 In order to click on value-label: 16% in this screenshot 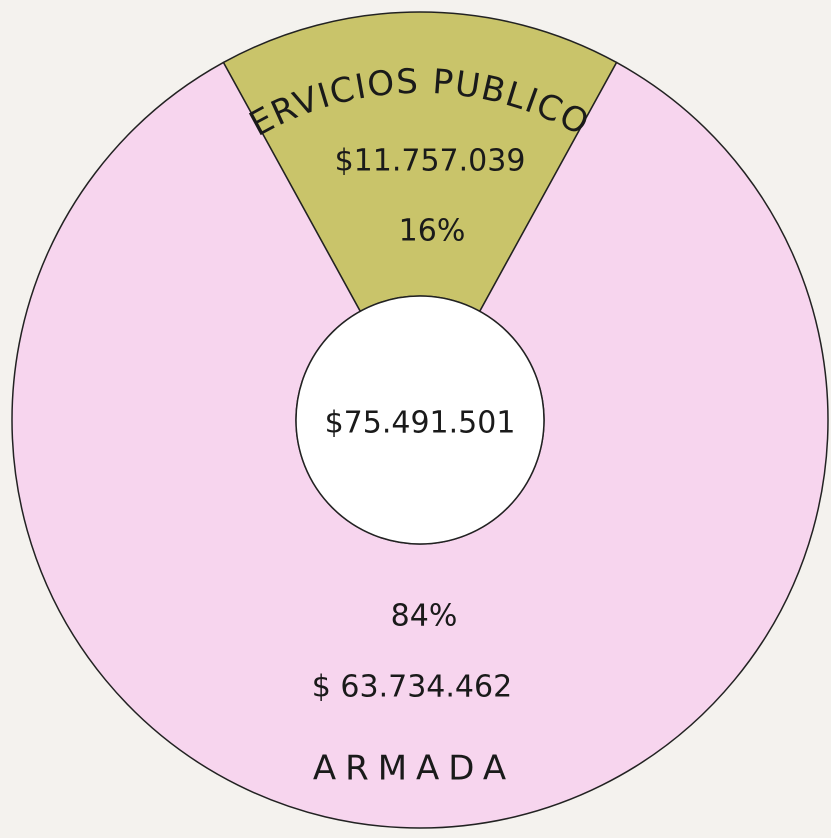, I will do `click(432, 231)`.